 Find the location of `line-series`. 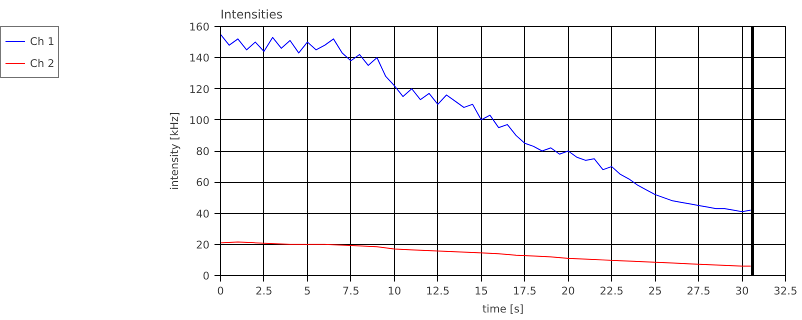

line-series is located at coordinates (486, 254).